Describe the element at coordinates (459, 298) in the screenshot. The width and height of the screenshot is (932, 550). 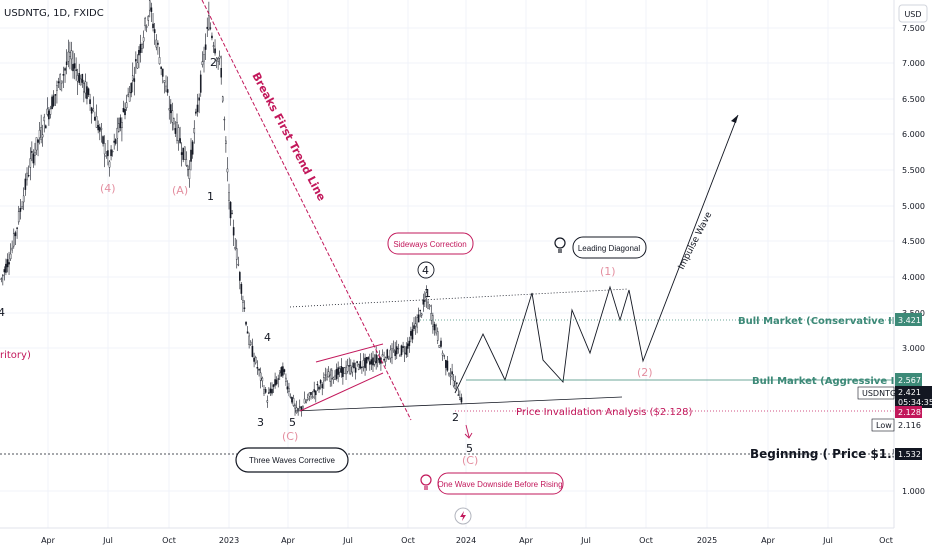
I see `channel-top` at that location.